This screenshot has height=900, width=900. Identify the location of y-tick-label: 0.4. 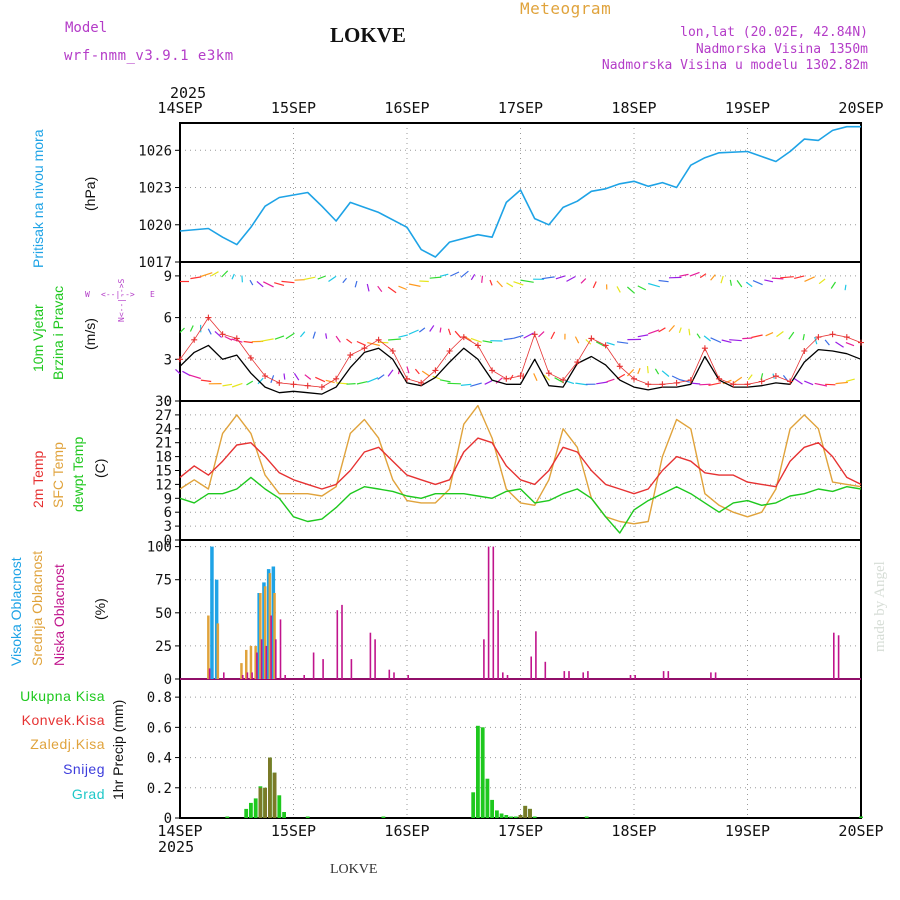
(159, 759).